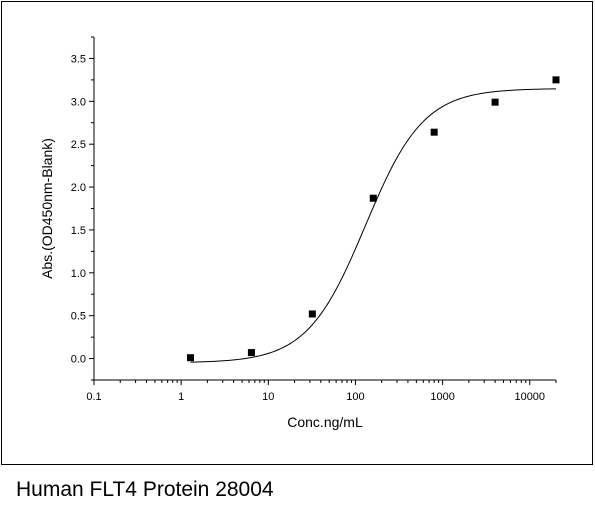  I want to click on y-tick-label: 2.0, so click(78, 188).